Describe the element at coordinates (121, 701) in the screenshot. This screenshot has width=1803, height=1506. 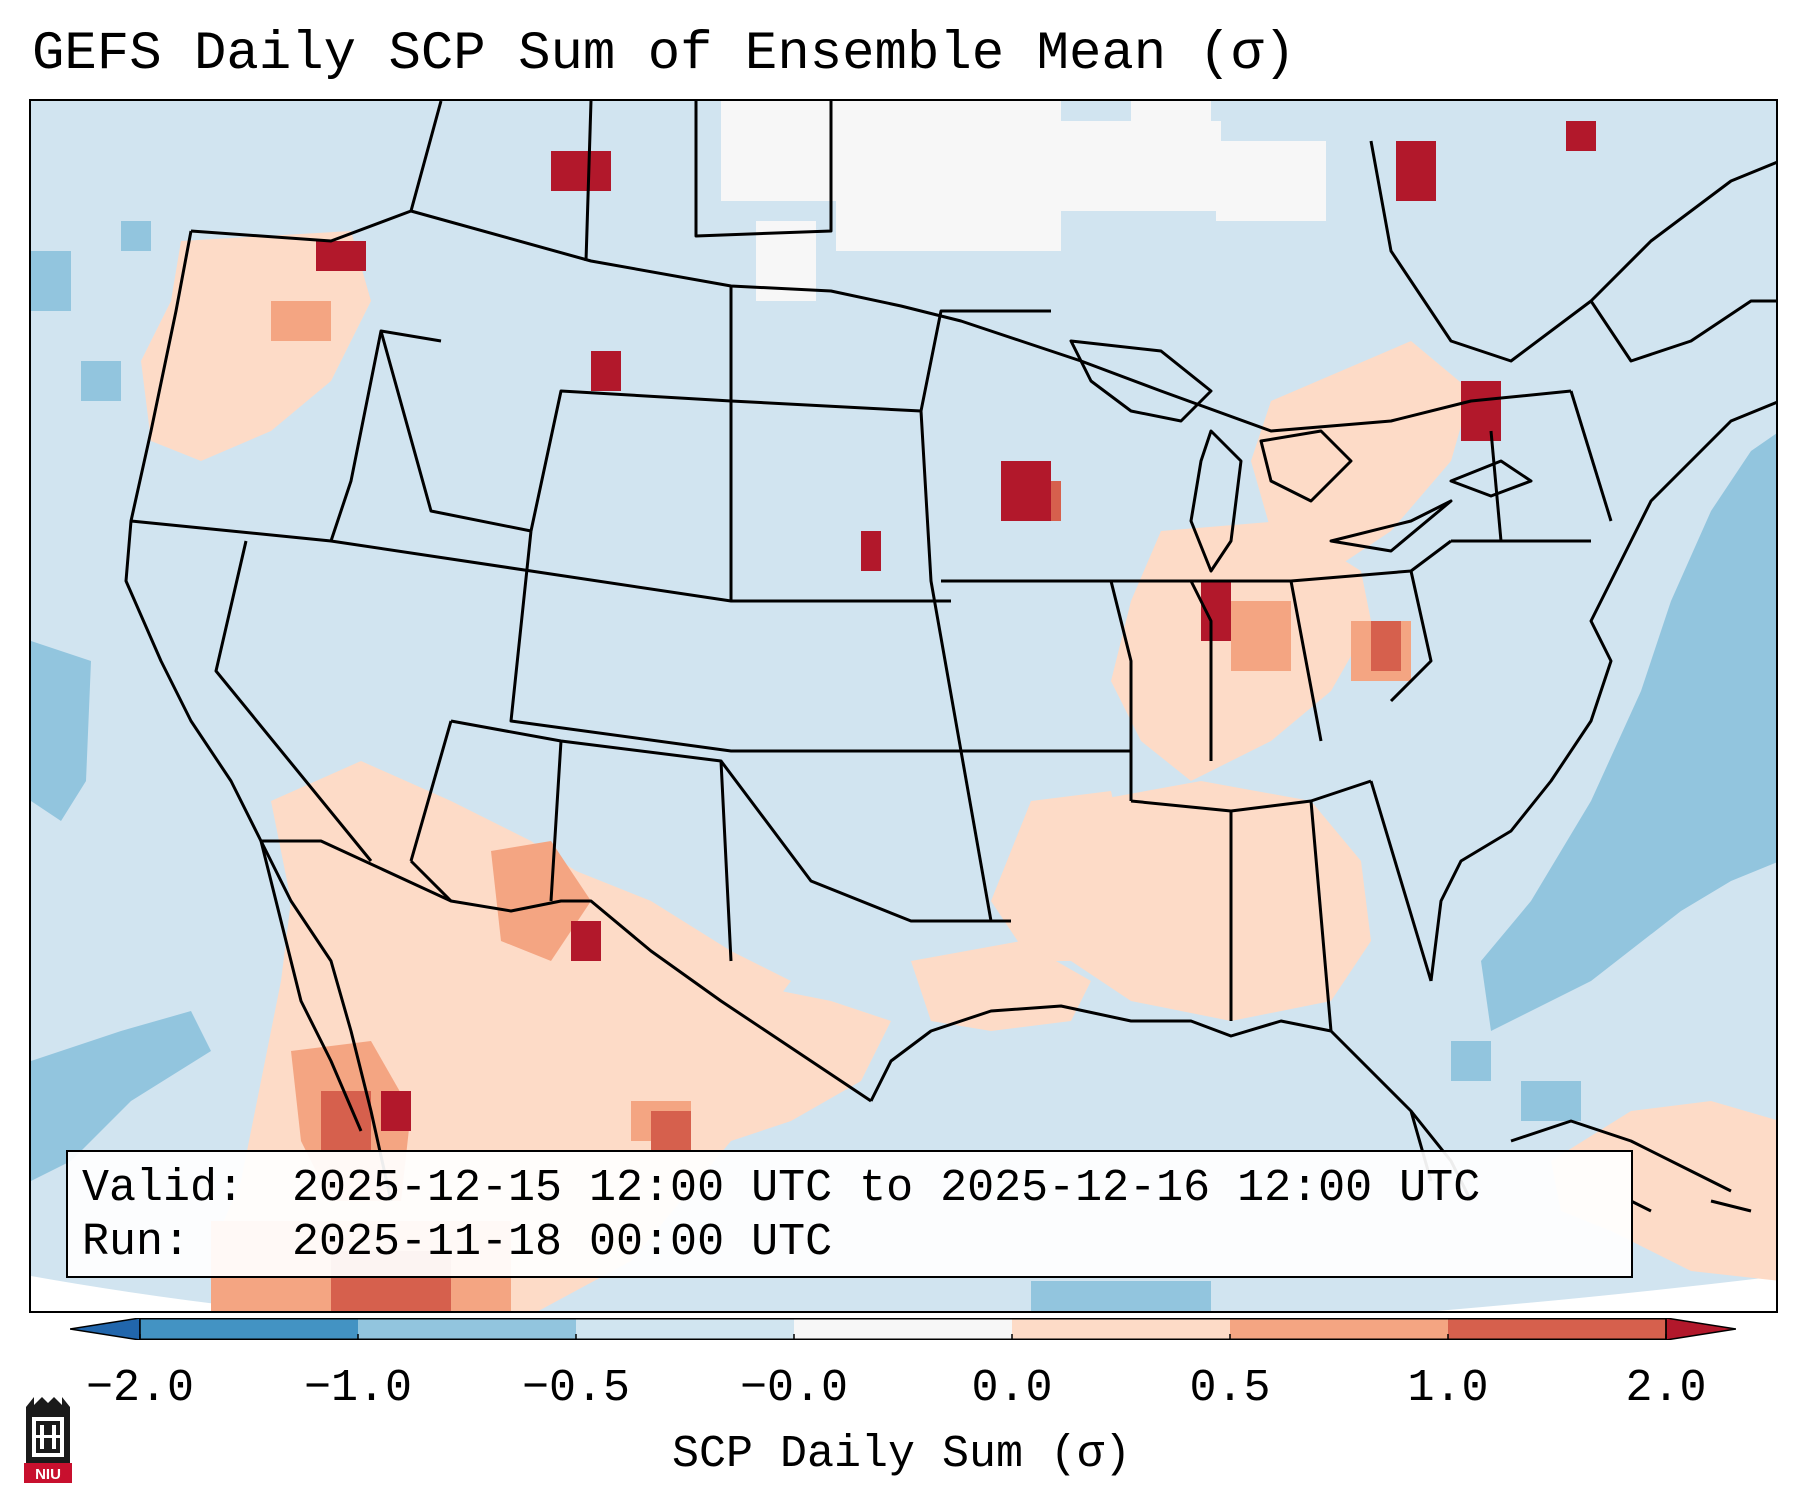
I see `negative-region-pacific` at that location.